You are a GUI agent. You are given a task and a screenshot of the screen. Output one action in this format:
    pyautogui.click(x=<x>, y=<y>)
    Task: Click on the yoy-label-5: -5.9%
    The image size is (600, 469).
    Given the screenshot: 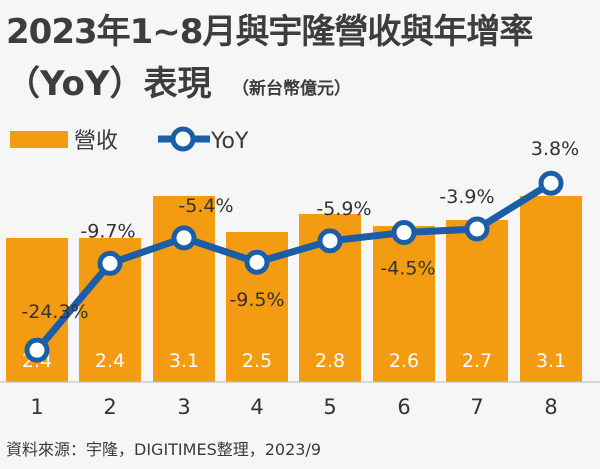 What is the action you would take?
    pyautogui.click(x=343, y=209)
    